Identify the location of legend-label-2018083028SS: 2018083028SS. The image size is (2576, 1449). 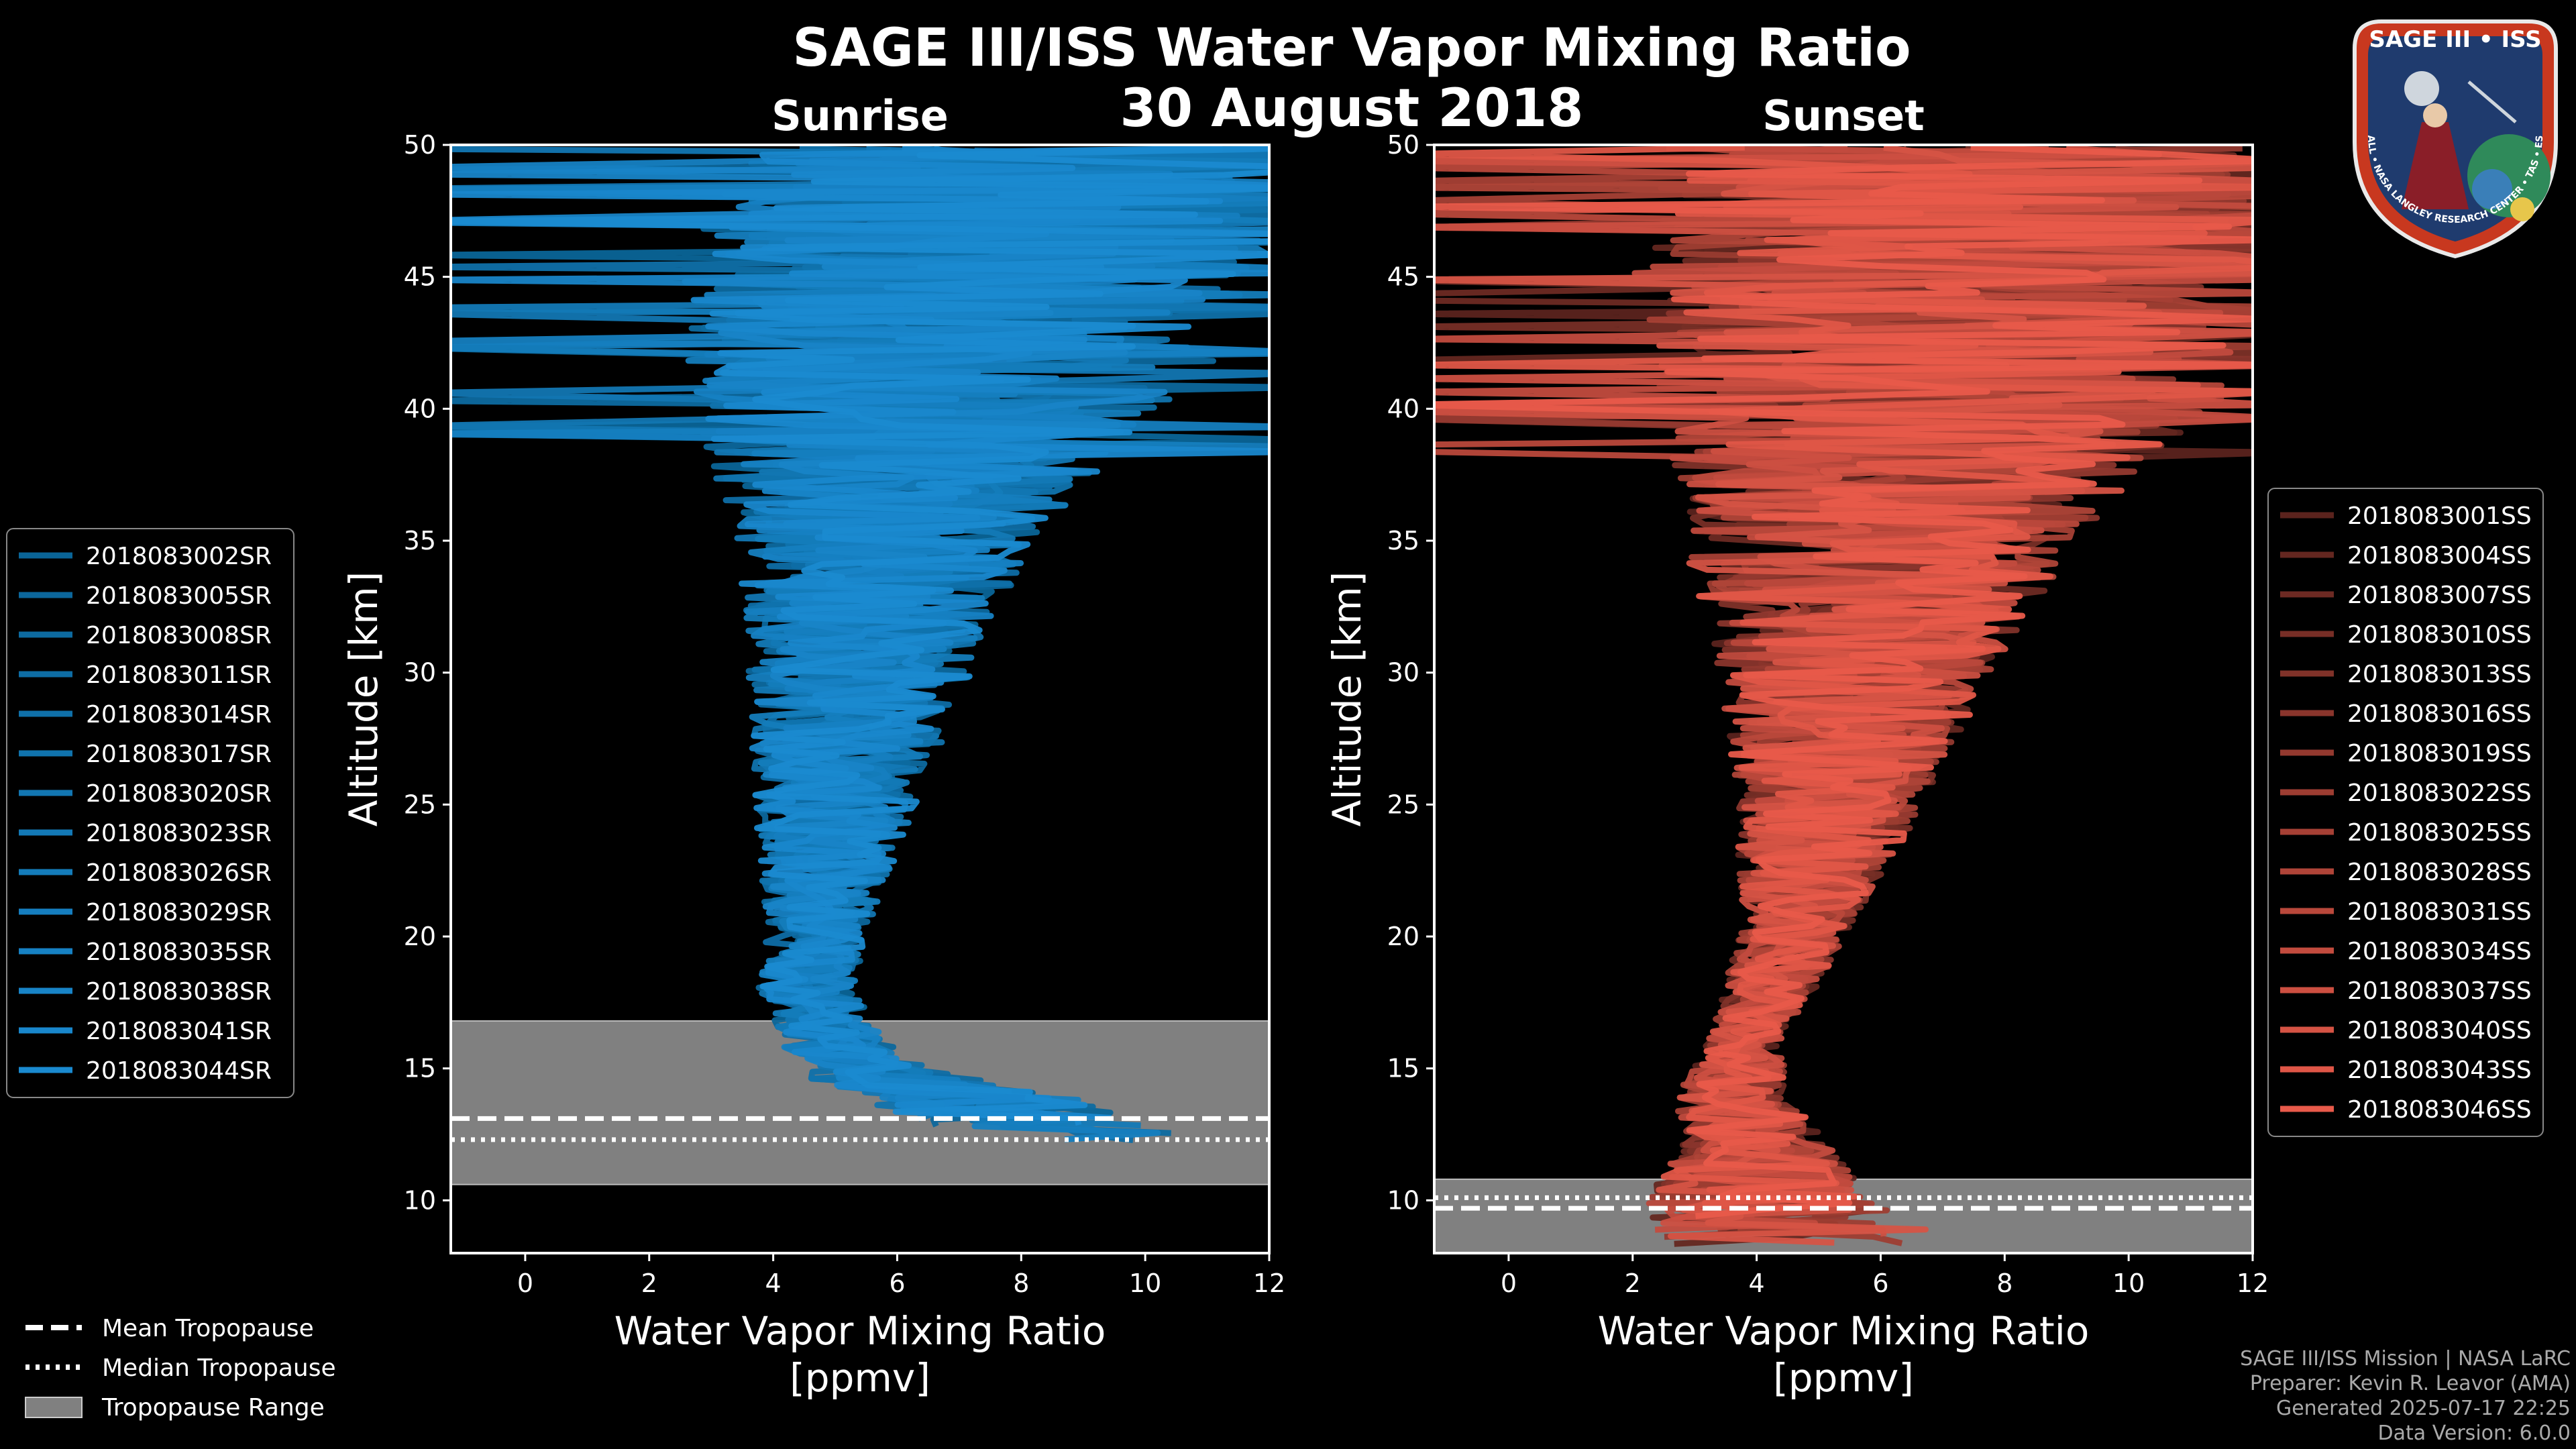
(2439, 872).